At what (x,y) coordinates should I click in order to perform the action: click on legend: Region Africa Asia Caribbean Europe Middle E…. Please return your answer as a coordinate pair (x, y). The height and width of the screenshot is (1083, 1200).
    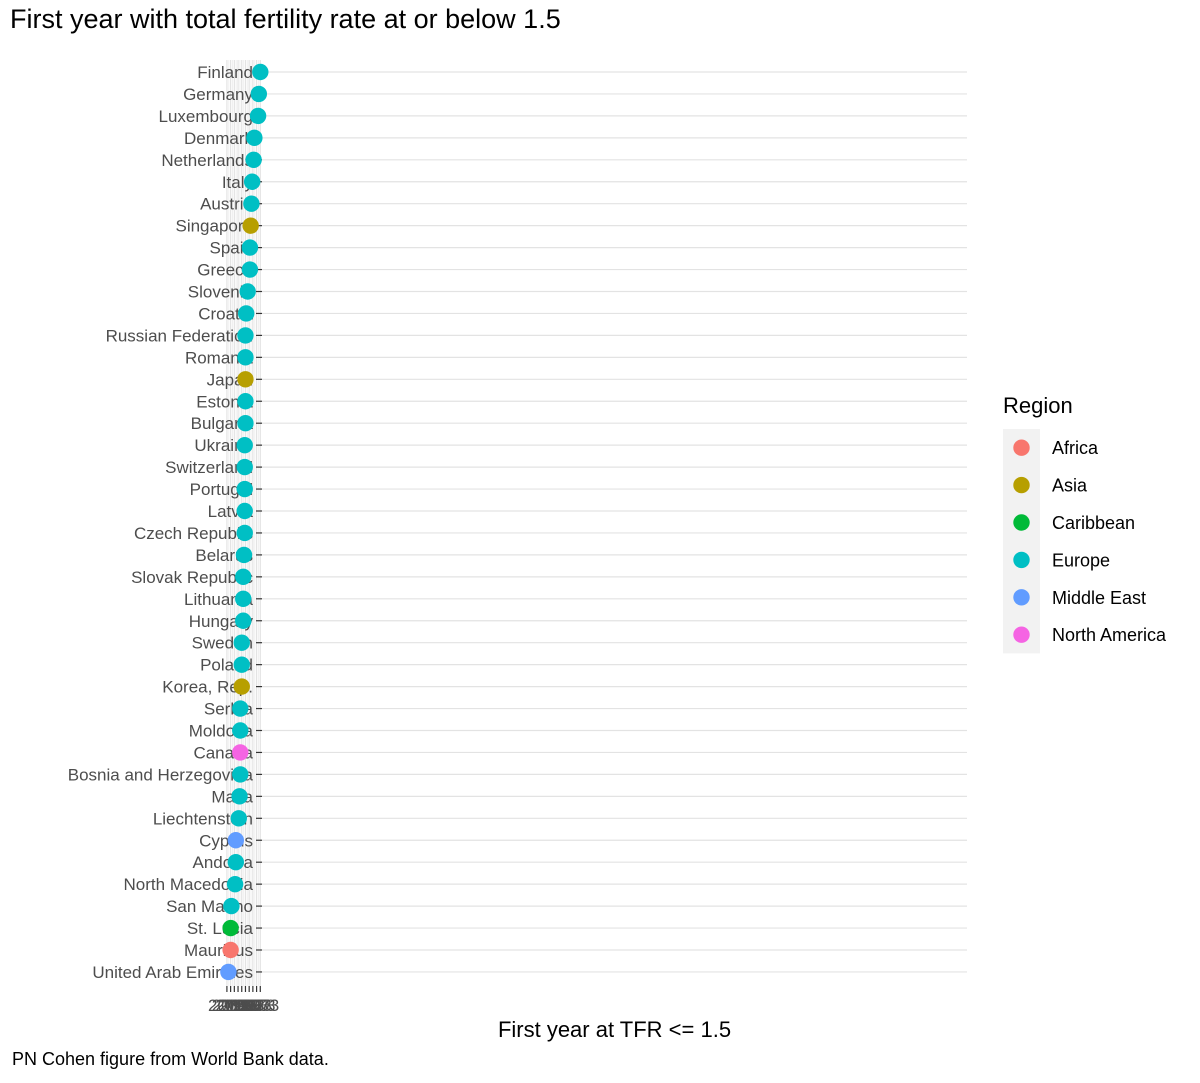
    Looking at the image, I should click on (1085, 523).